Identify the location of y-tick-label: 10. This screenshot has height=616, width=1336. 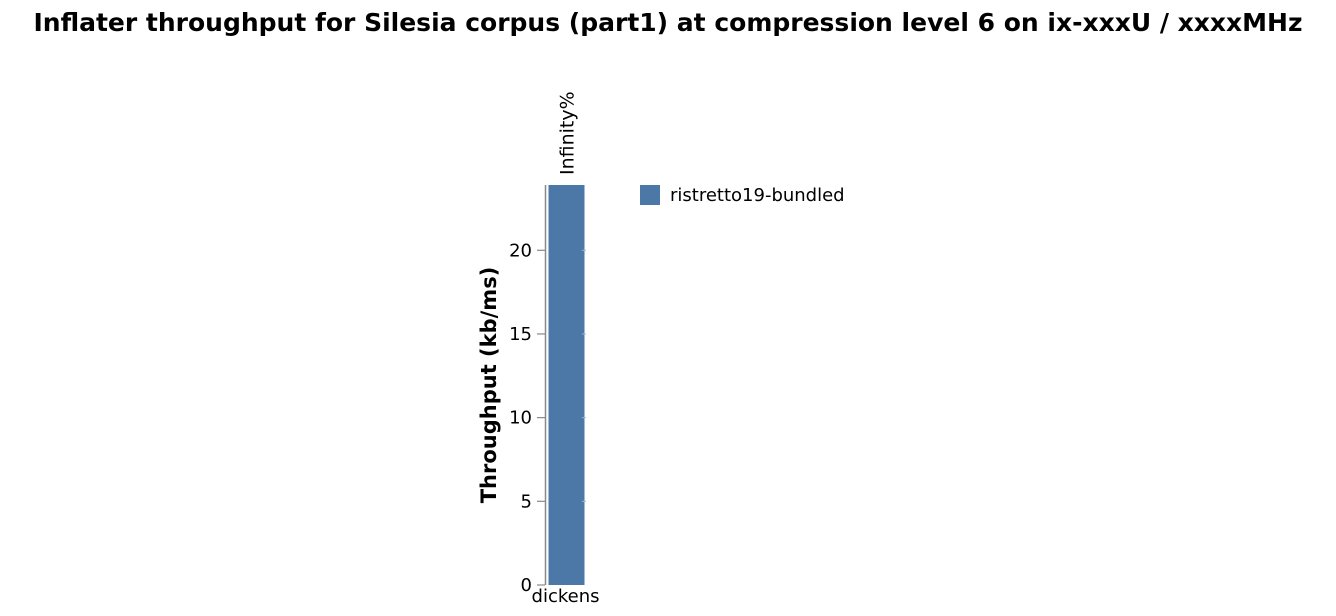
(520, 418).